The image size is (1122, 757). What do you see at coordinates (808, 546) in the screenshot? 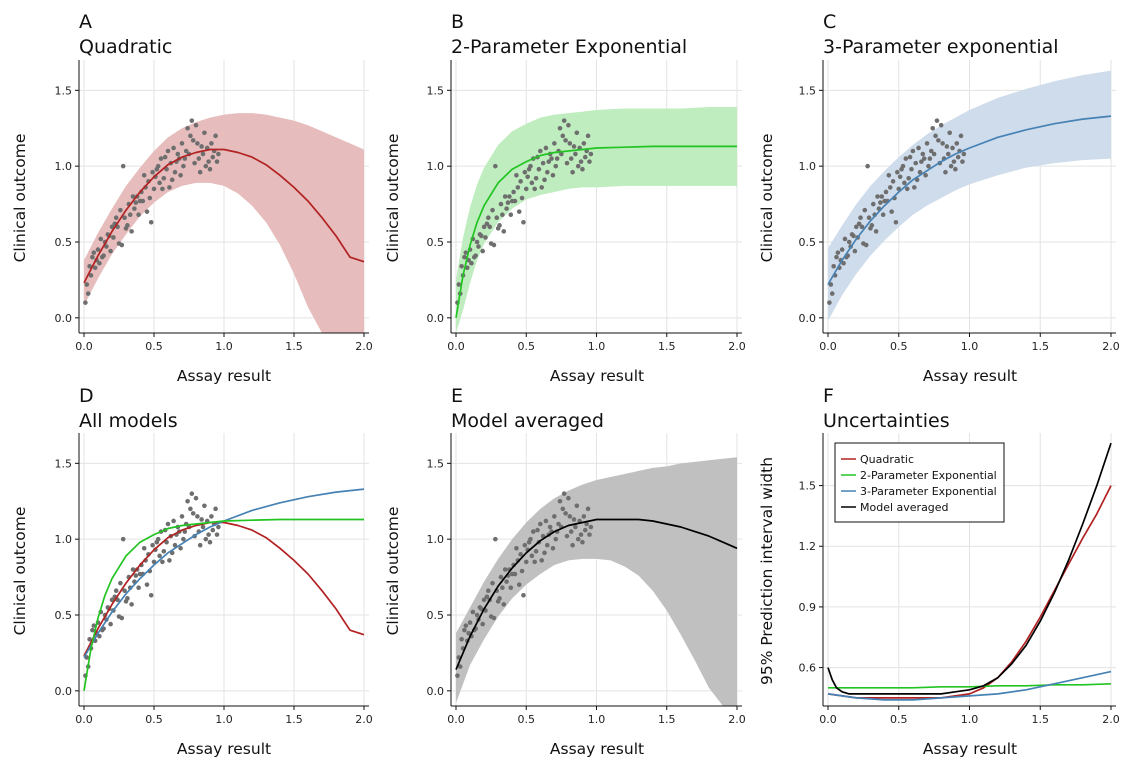
I see `panel-f-y-tick-label: 1.2` at bounding box center [808, 546].